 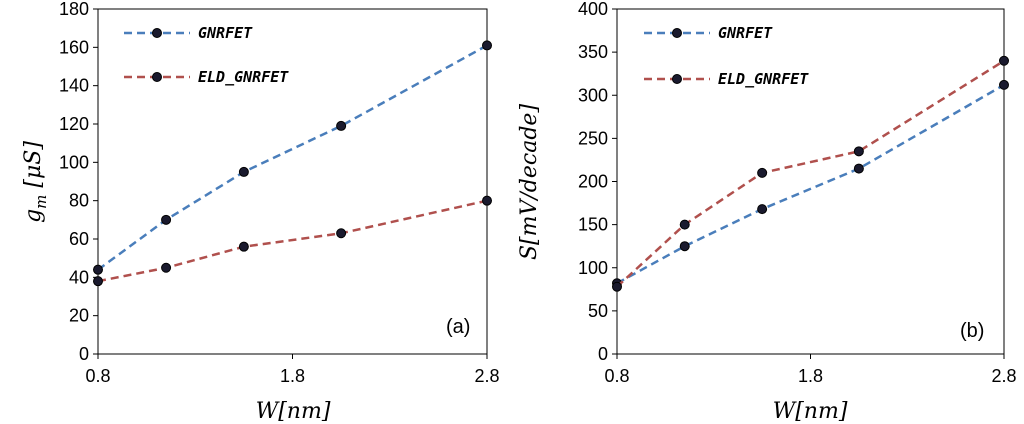 I want to click on panel-b-legend: GNRFET ELD_GNRFET, so click(x=726, y=56).